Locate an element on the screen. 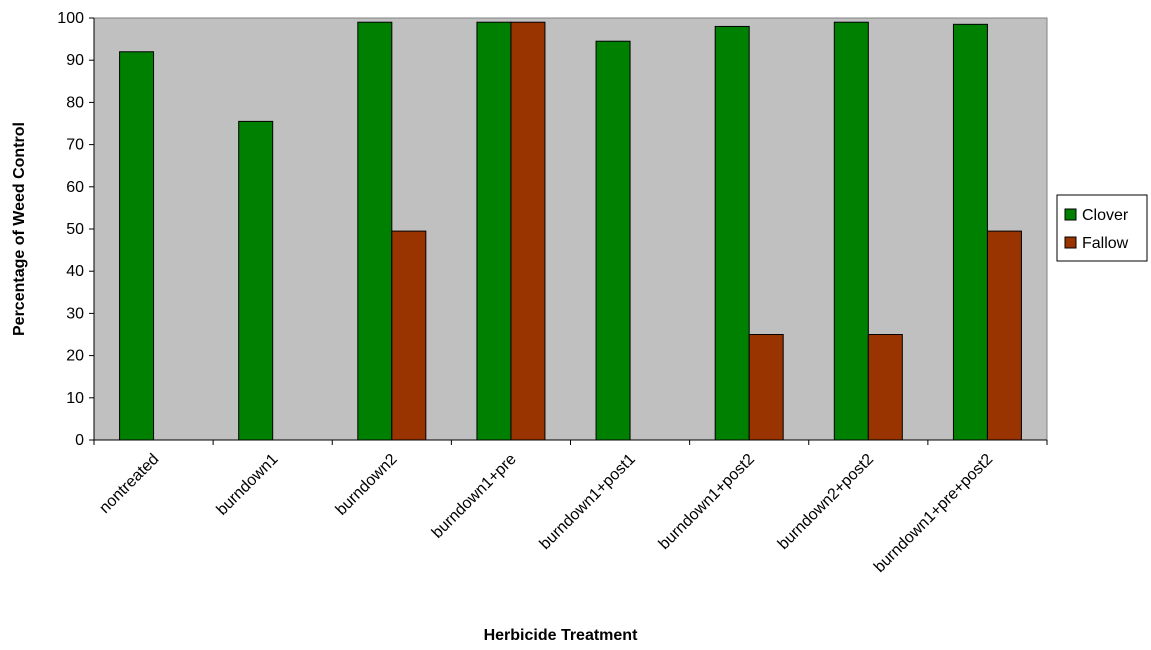  y-tick-label: 40 is located at coordinates (75, 271).